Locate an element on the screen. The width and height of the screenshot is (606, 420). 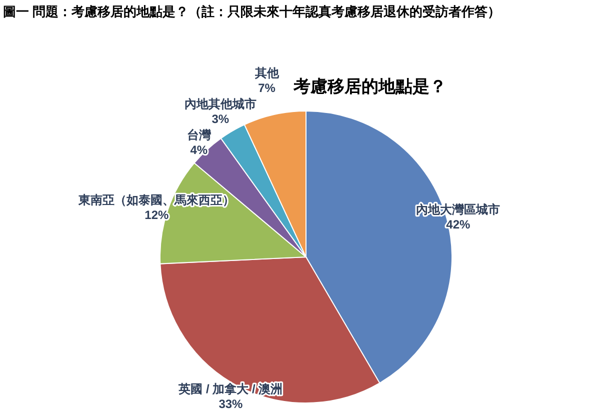
text: 考慮移居的地點是？ is located at coordinates (369, 86).